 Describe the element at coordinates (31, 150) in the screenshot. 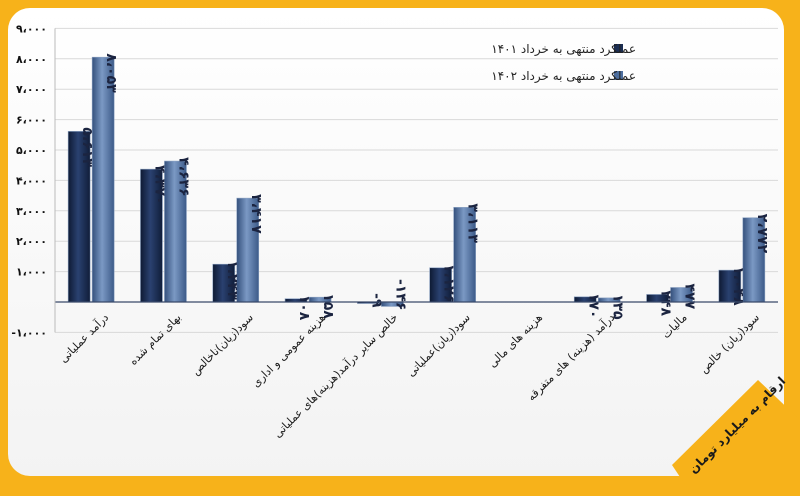

I see `y-tick-label: ۵،۰۰۰` at that location.